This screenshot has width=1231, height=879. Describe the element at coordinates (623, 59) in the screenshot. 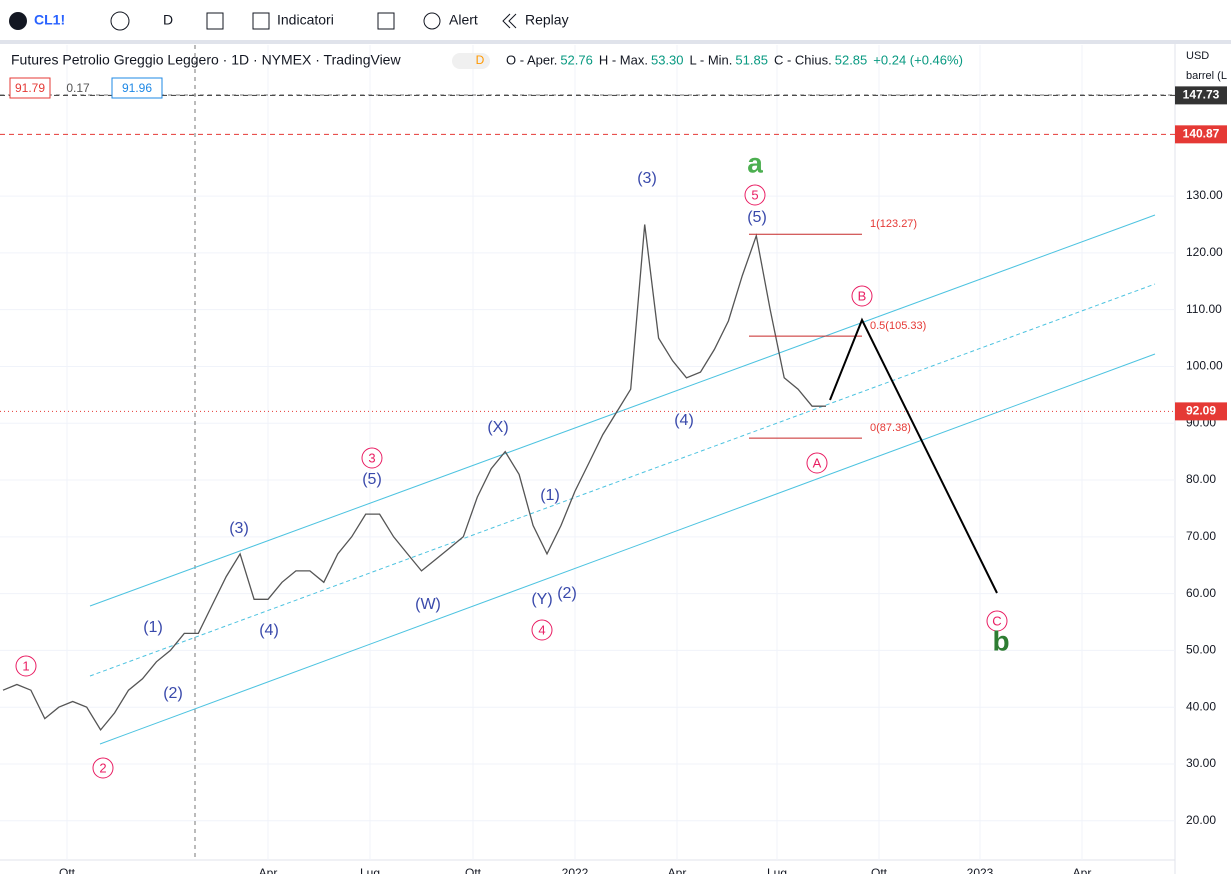

I see `ohlc-label: H - Max.` at that location.